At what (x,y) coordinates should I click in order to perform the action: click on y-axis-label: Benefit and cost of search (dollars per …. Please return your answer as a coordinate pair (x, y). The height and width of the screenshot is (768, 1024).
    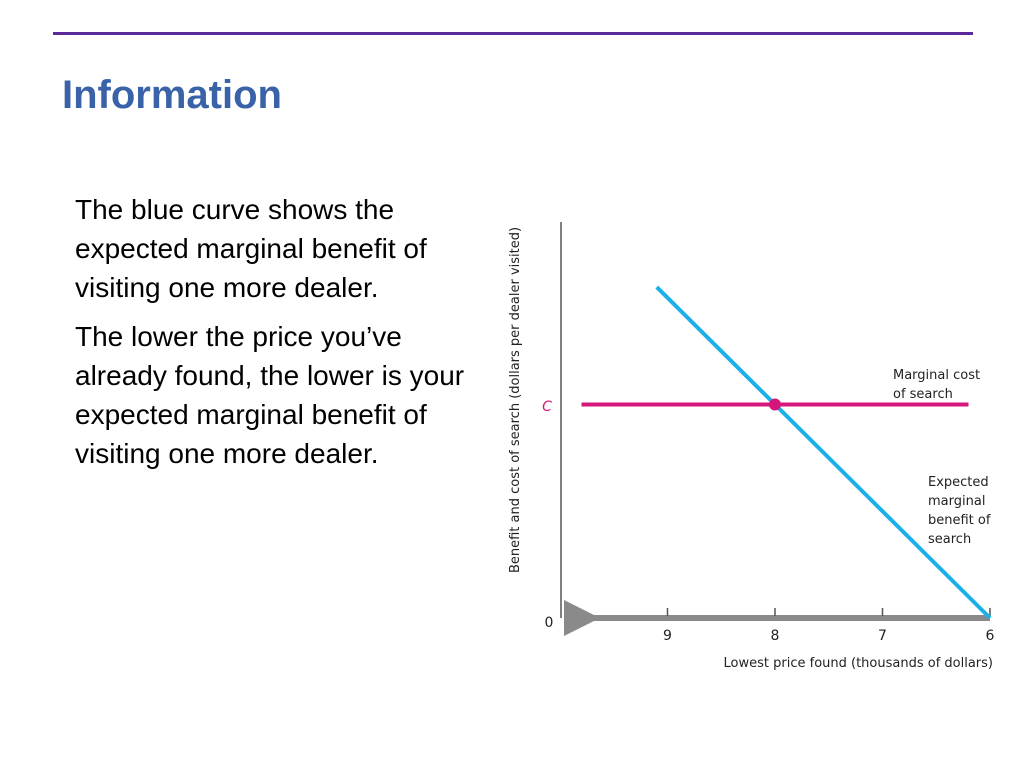
    Looking at the image, I should click on (515, 400).